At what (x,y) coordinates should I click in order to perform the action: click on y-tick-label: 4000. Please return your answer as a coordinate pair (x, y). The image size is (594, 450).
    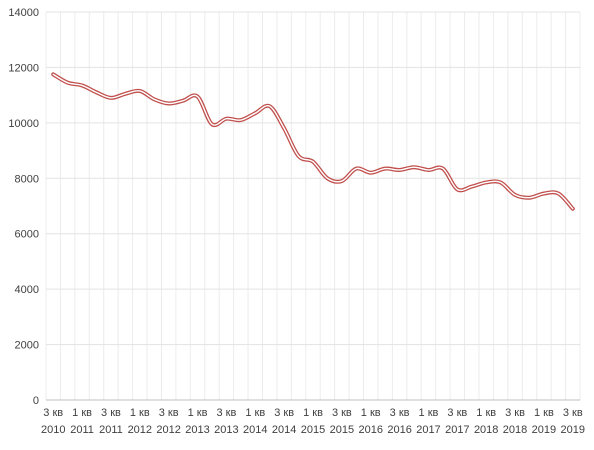
    Looking at the image, I should click on (27, 290).